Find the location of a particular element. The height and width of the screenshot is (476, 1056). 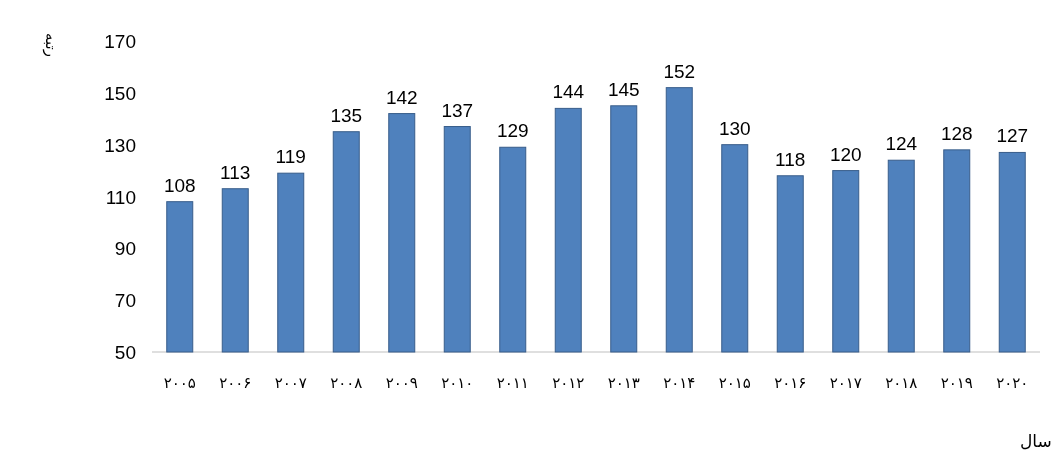

x-tick-label: ۲۰۰۶ is located at coordinates (235, 383).